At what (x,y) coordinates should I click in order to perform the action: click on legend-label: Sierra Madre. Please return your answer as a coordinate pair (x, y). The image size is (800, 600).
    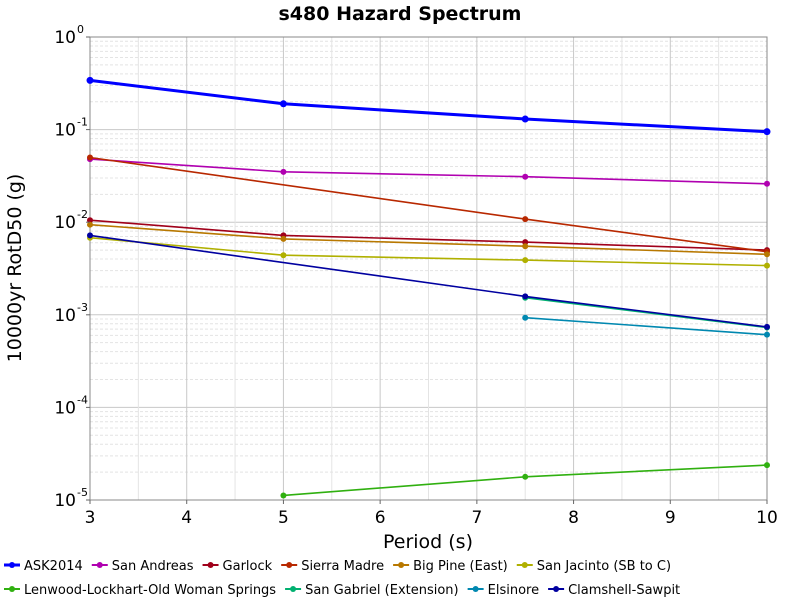
    Looking at the image, I should click on (342, 566).